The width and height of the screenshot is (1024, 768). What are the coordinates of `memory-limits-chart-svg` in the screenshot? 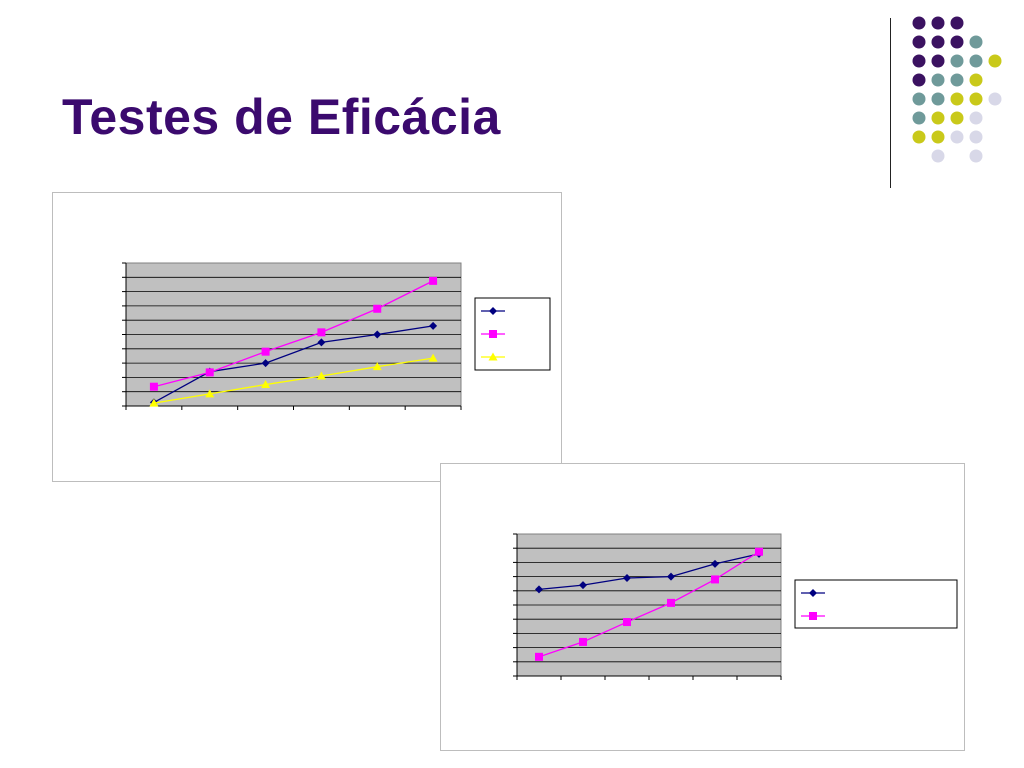 It's located at (336, 336).